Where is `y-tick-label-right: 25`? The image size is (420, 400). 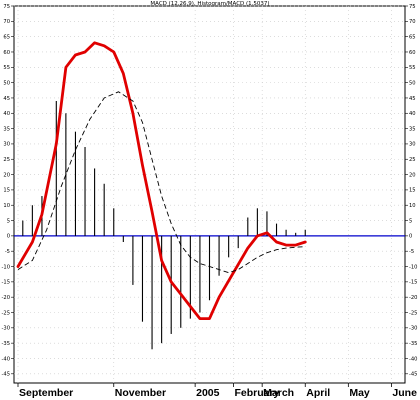
y-tick-label-right: 25 is located at coordinates (412, 160).